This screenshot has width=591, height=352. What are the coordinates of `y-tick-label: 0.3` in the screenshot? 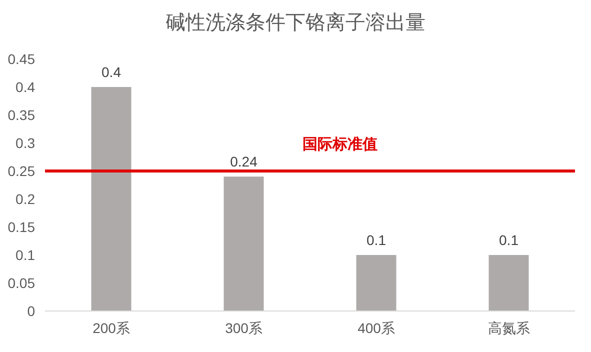 It's located at (26, 143).